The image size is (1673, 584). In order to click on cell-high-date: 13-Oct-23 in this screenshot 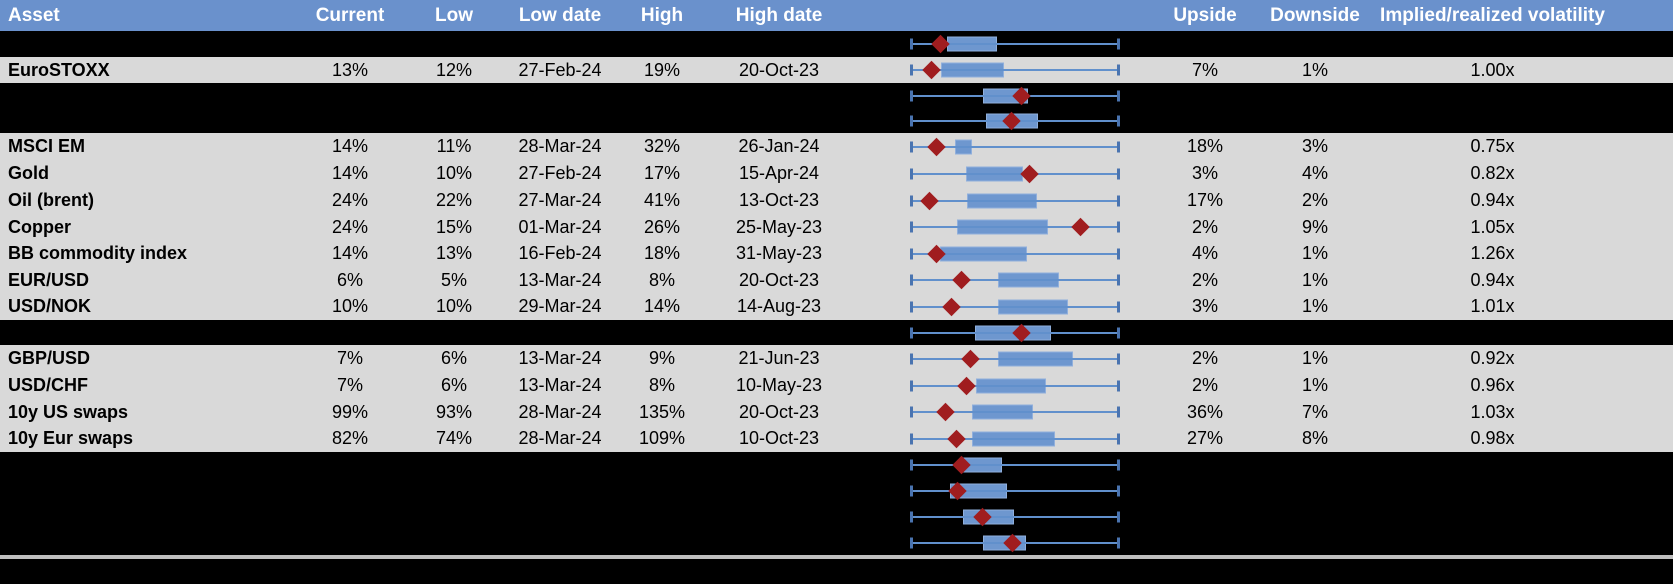, I will do `click(779, 200)`.